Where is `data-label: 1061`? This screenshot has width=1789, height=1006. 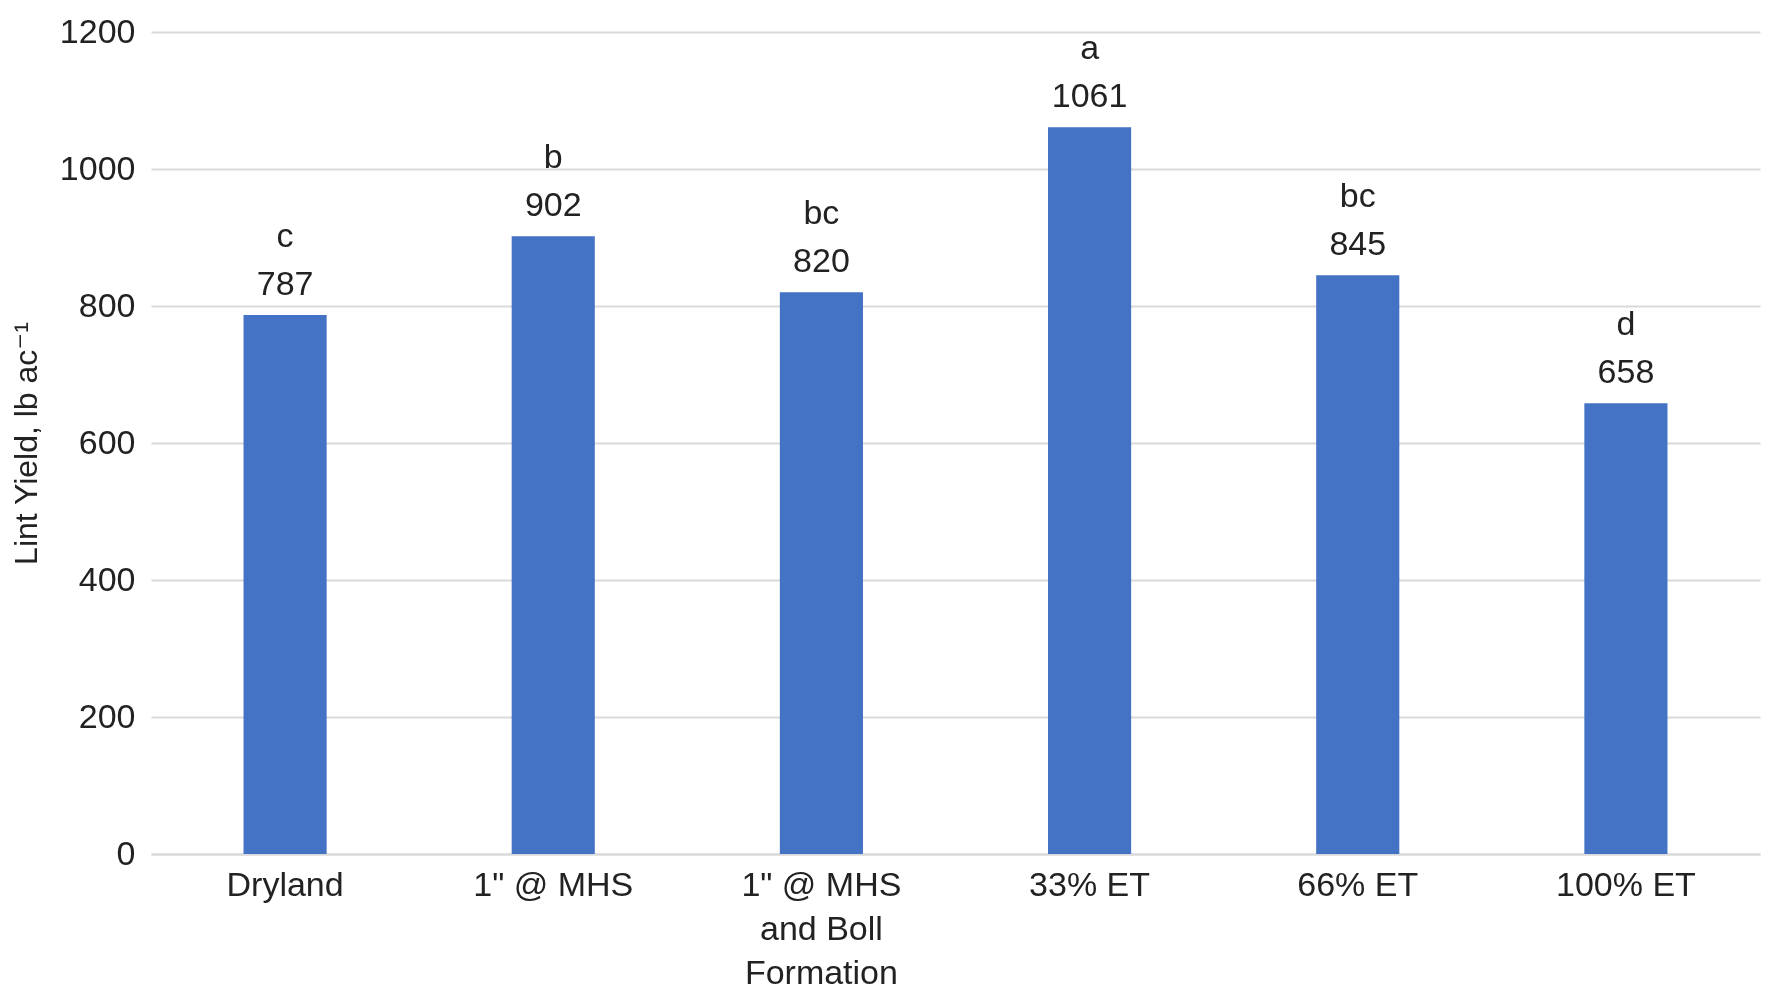
data-label: 1061 is located at coordinates (1089, 95).